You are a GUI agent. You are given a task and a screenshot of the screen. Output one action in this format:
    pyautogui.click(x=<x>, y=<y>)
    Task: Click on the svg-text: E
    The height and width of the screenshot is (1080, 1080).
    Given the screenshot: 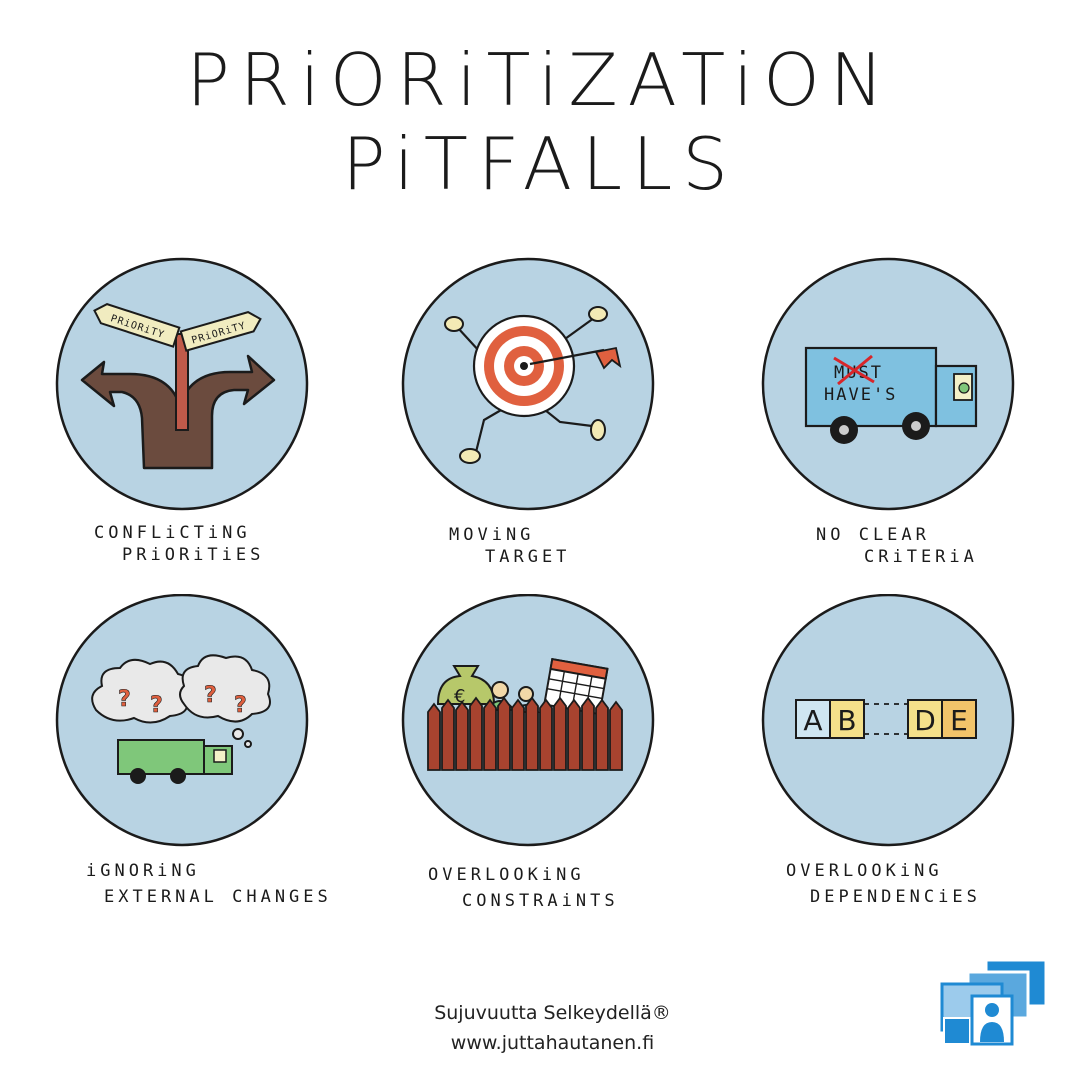 What is the action you would take?
    pyautogui.click(x=959, y=720)
    